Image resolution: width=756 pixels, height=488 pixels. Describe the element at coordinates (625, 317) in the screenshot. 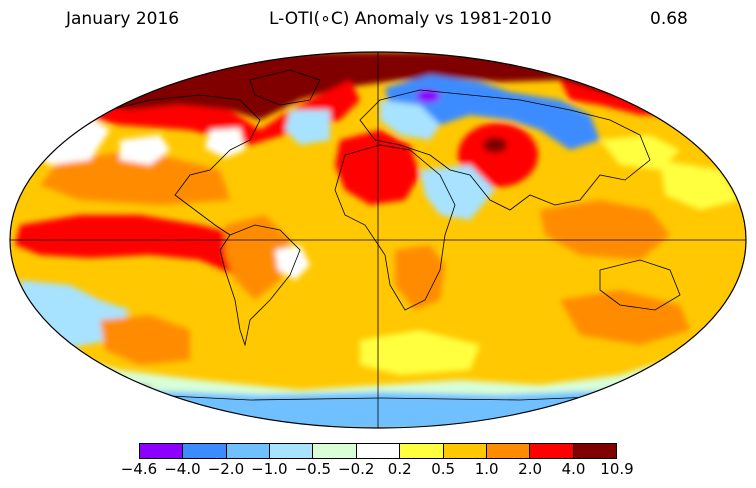

I see `southern-indian-warm` at that location.